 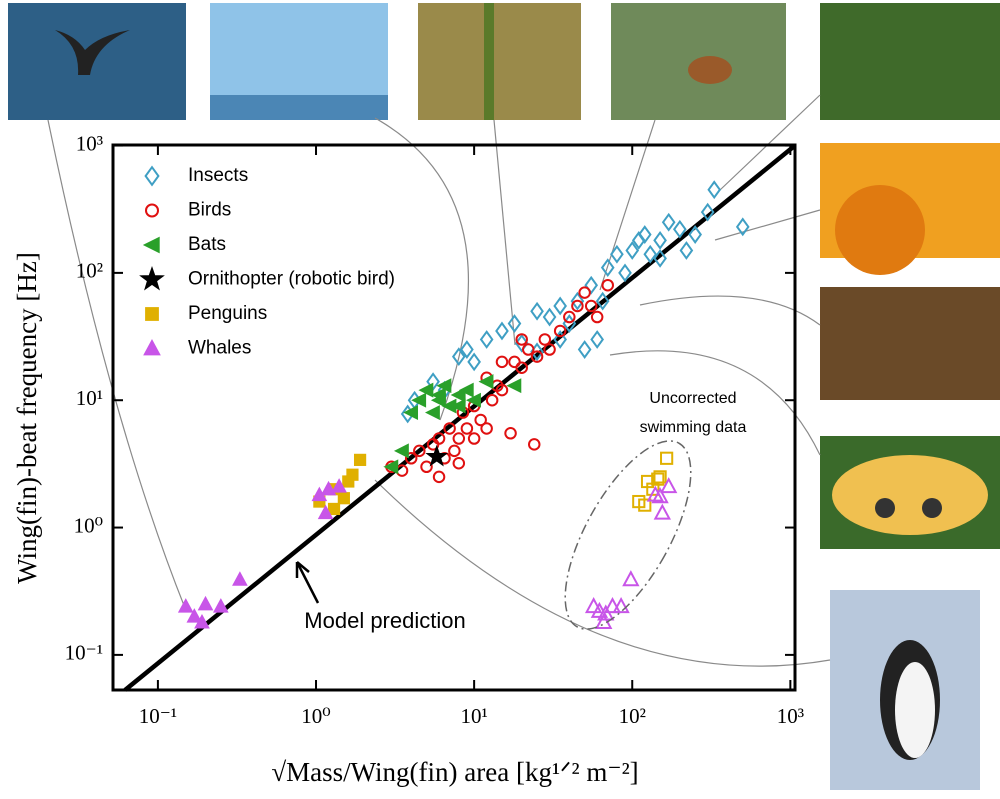 What do you see at coordinates (454, 772) in the screenshot?
I see `x-axis-label: √Mass/Wing(fin) area [kg¹ᐟ² m⁻²]` at bounding box center [454, 772].